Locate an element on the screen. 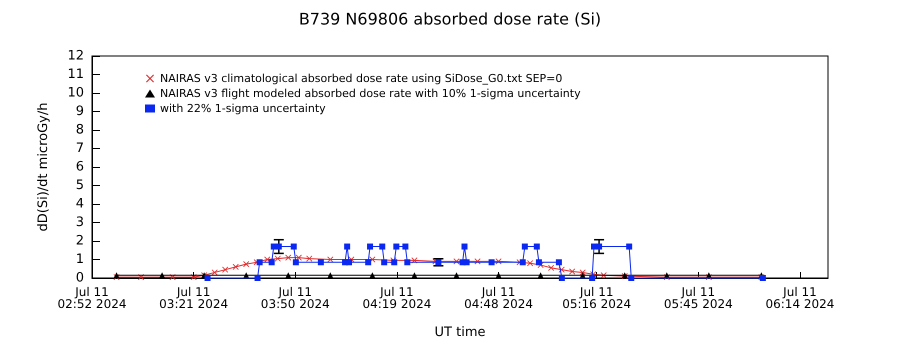 Image resolution: width=900 pixels, height=350 pixels. x-tick-label: Jul 11 02:52 2024 is located at coordinates (92, 298).